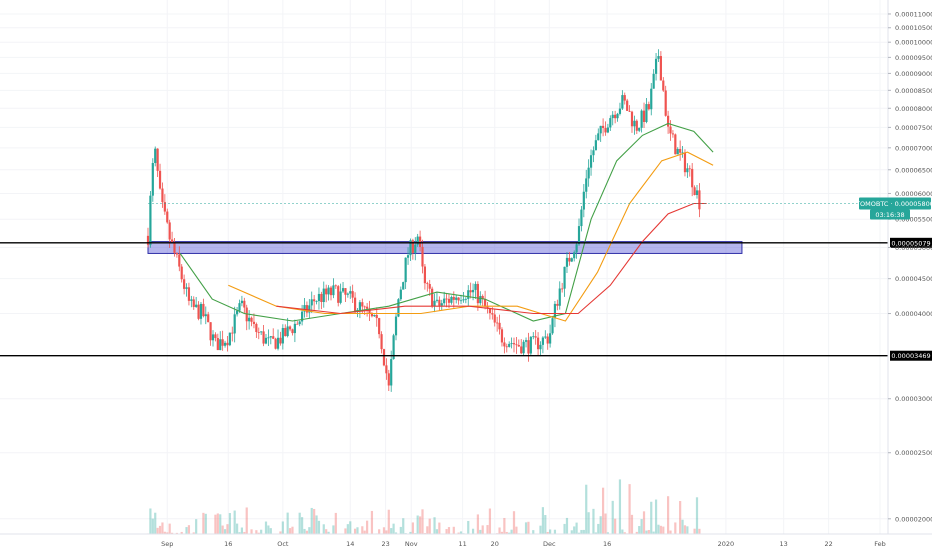  I want to click on time-tick-label: 11, so click(462, 544).